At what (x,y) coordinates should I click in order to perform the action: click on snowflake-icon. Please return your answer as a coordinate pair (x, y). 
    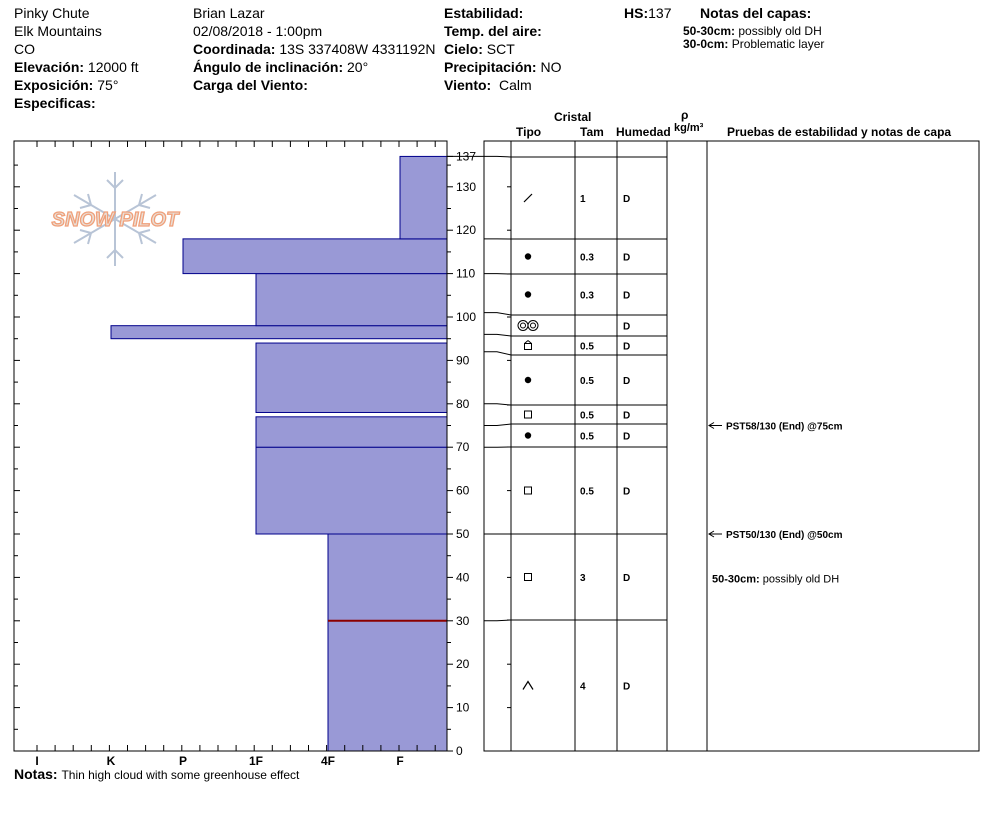
    Looking at the image, I should click on (115, 219).